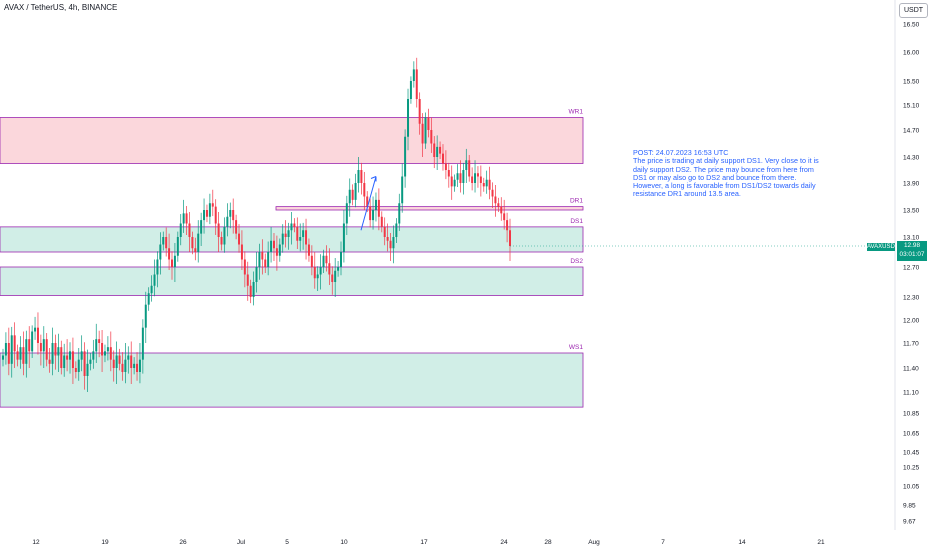 Image resolution: width=932 pixels, height=550 pixels. What do you see at coordinates (292, 281) in the screenshot?
I see `zone-ds2` at bounding box center [292, 281].